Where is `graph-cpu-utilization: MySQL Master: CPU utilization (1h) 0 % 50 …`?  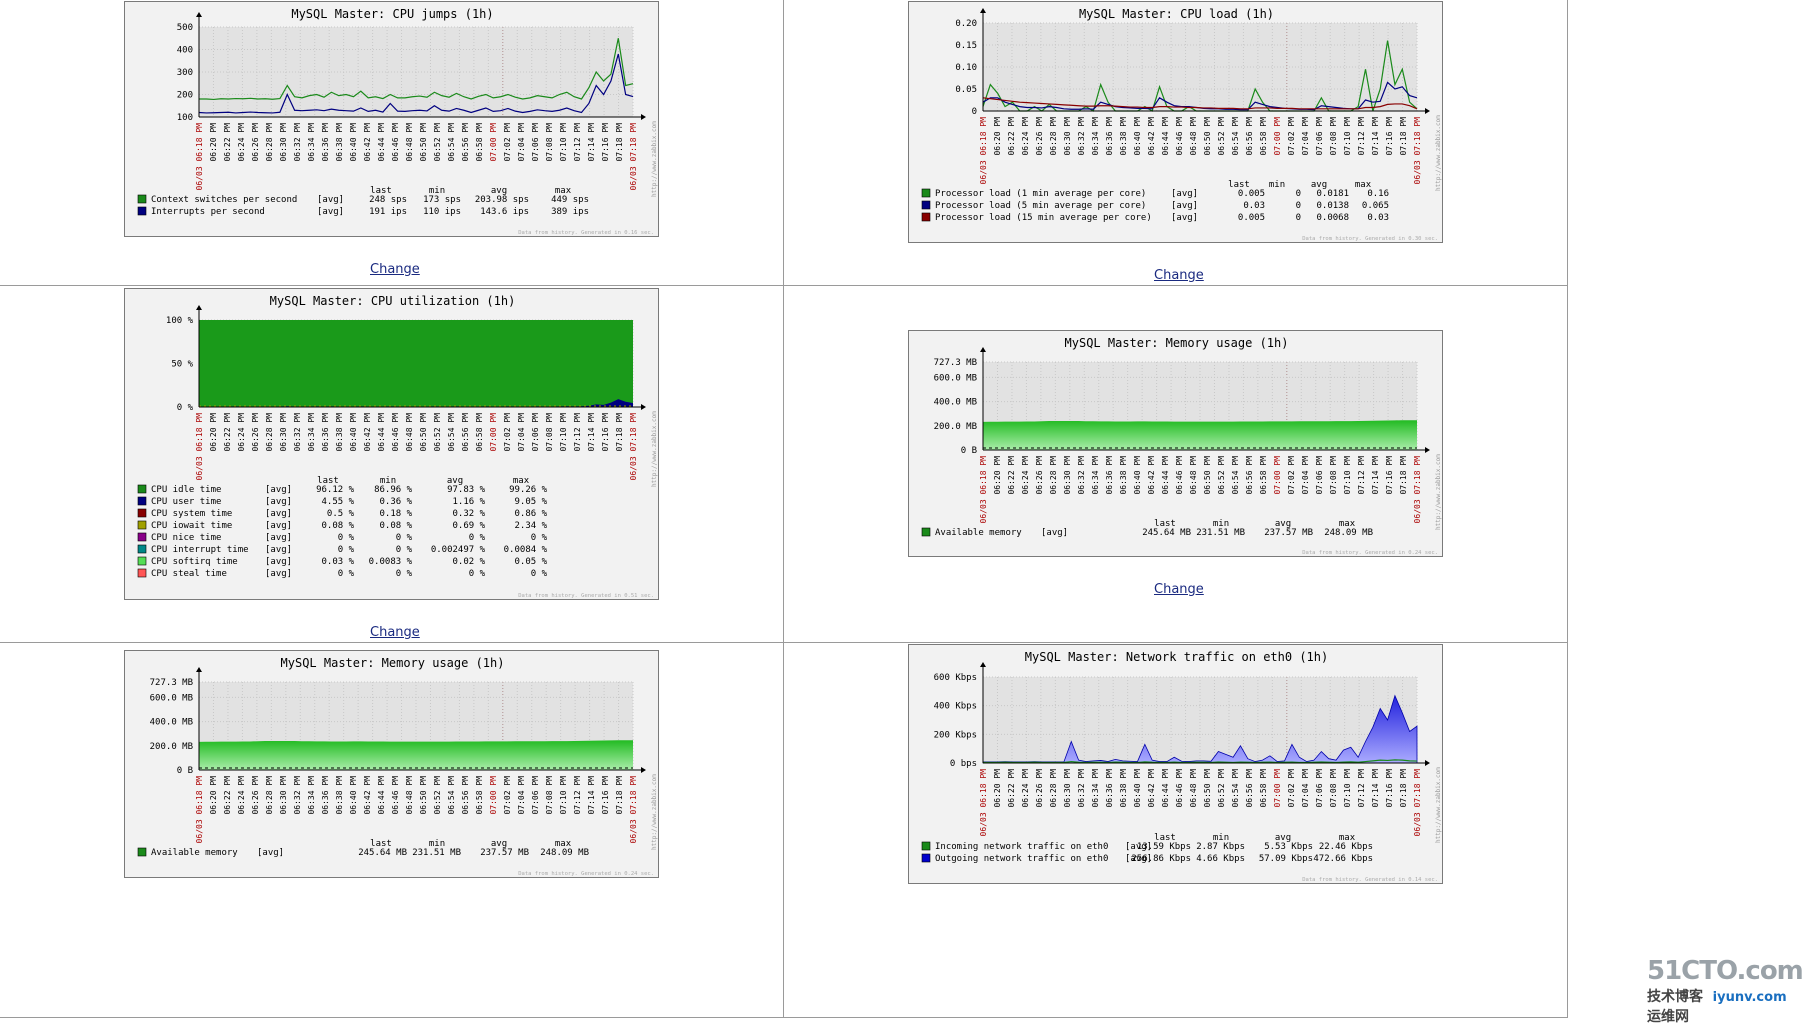 graph-cpu-utilization: MySQL Master: CPU utilization (1h) 0 % 50 … is located at coordinates (391, 444).